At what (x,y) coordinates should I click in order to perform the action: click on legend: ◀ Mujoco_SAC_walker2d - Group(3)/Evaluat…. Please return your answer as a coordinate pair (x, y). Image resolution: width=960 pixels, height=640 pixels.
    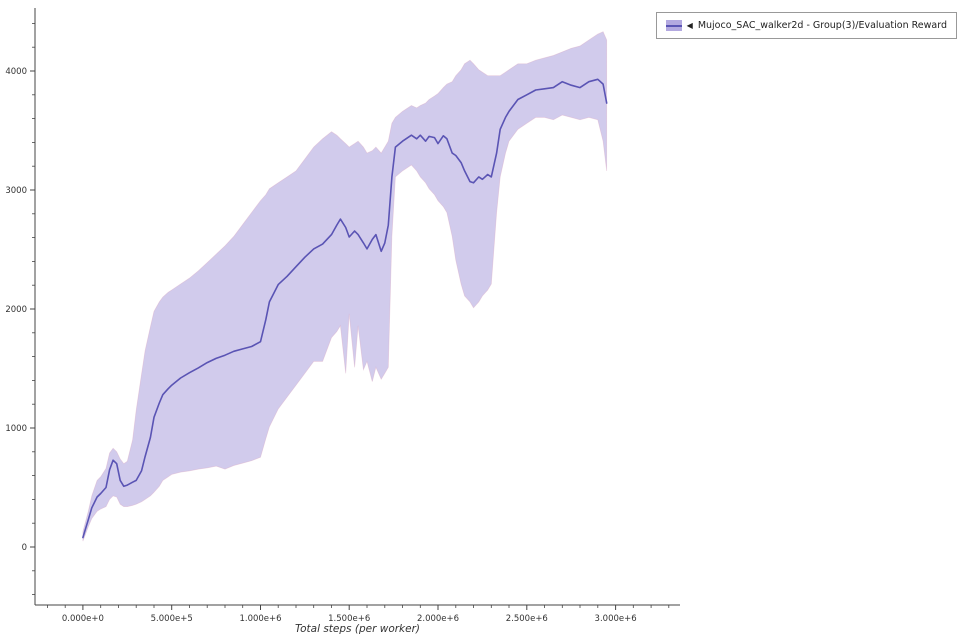
    Looking at the image, I should click on (806, 25).